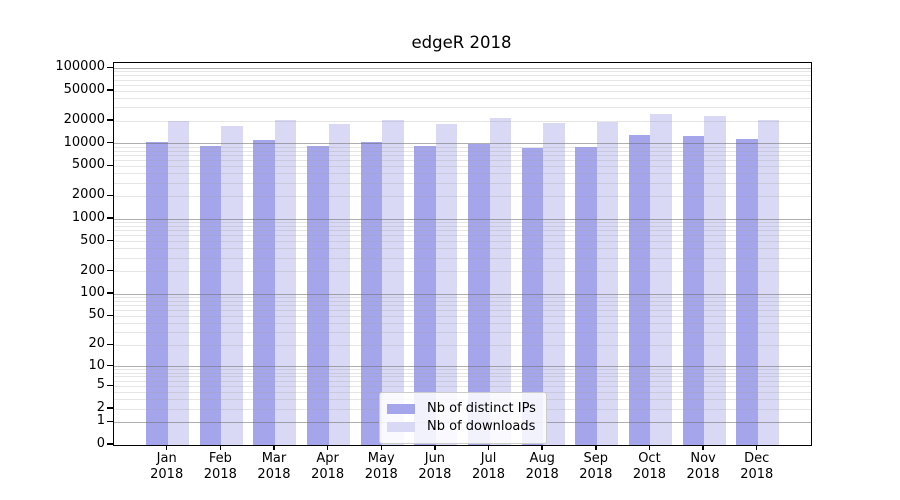 This screenshot has width=900, height=500. I want to click on x-axis-tick-label: Dec 2018, so click(757, 466).